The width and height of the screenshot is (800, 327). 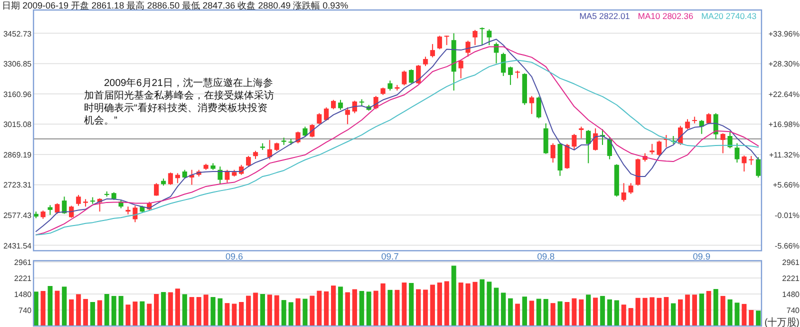 What do you see at coordinates (701, 257) in the screenshot?
I see `x-tick-label: 09.9` at bounding box center [701, 257].